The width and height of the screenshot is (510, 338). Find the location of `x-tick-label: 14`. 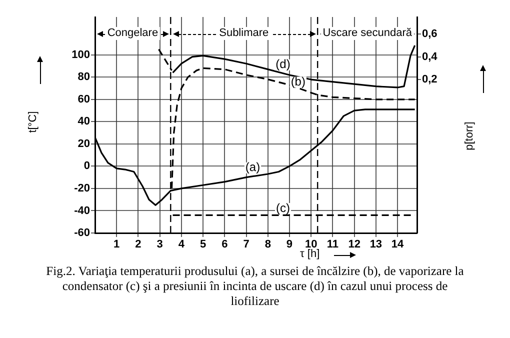

x-tick-label: 14 is located at coordinates (398, 244).